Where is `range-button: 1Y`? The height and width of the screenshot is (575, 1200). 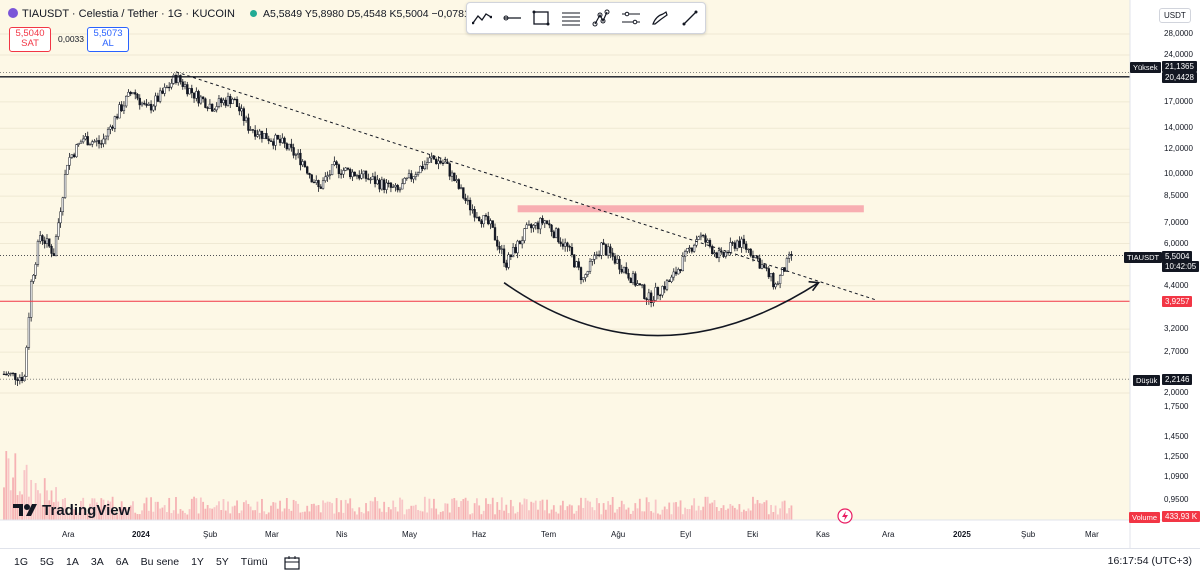
range-button: 1Y is located at coordinates (197, 562).